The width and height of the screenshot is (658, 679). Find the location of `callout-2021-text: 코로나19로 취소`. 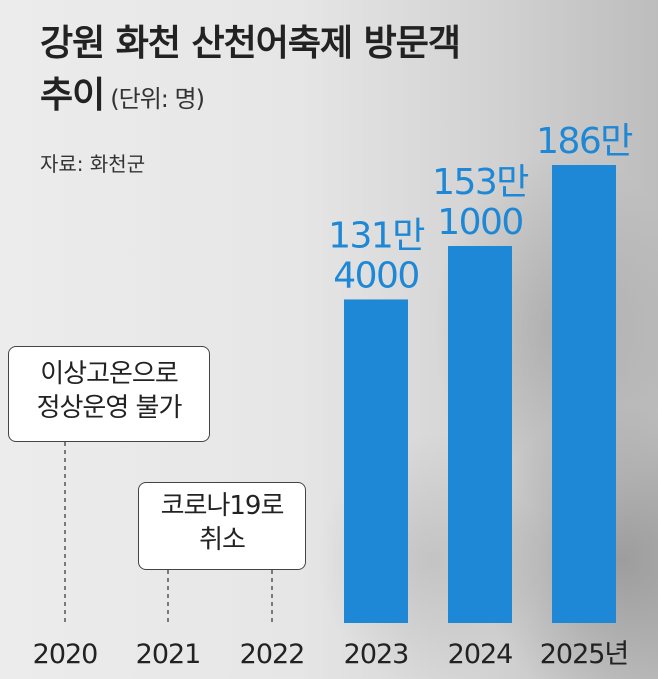

callout-2021-text: 코로나19로 취소 is located at coordinates (222, 520).